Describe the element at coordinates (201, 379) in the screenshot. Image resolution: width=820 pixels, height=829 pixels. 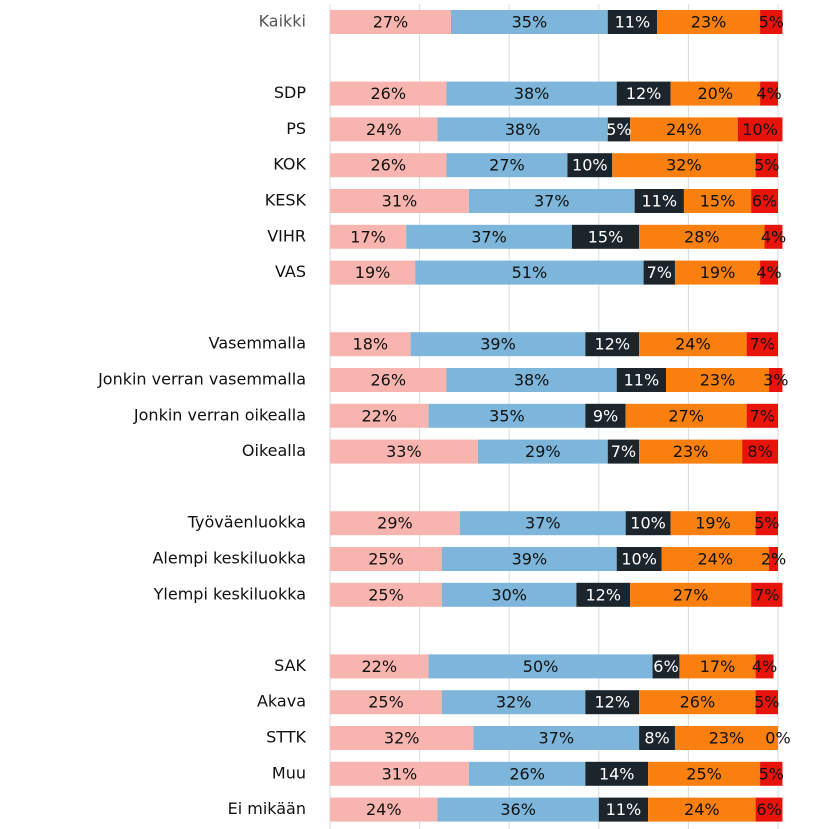
I see `y-tick-label: Jonkin verran vasemmalla` at that location.